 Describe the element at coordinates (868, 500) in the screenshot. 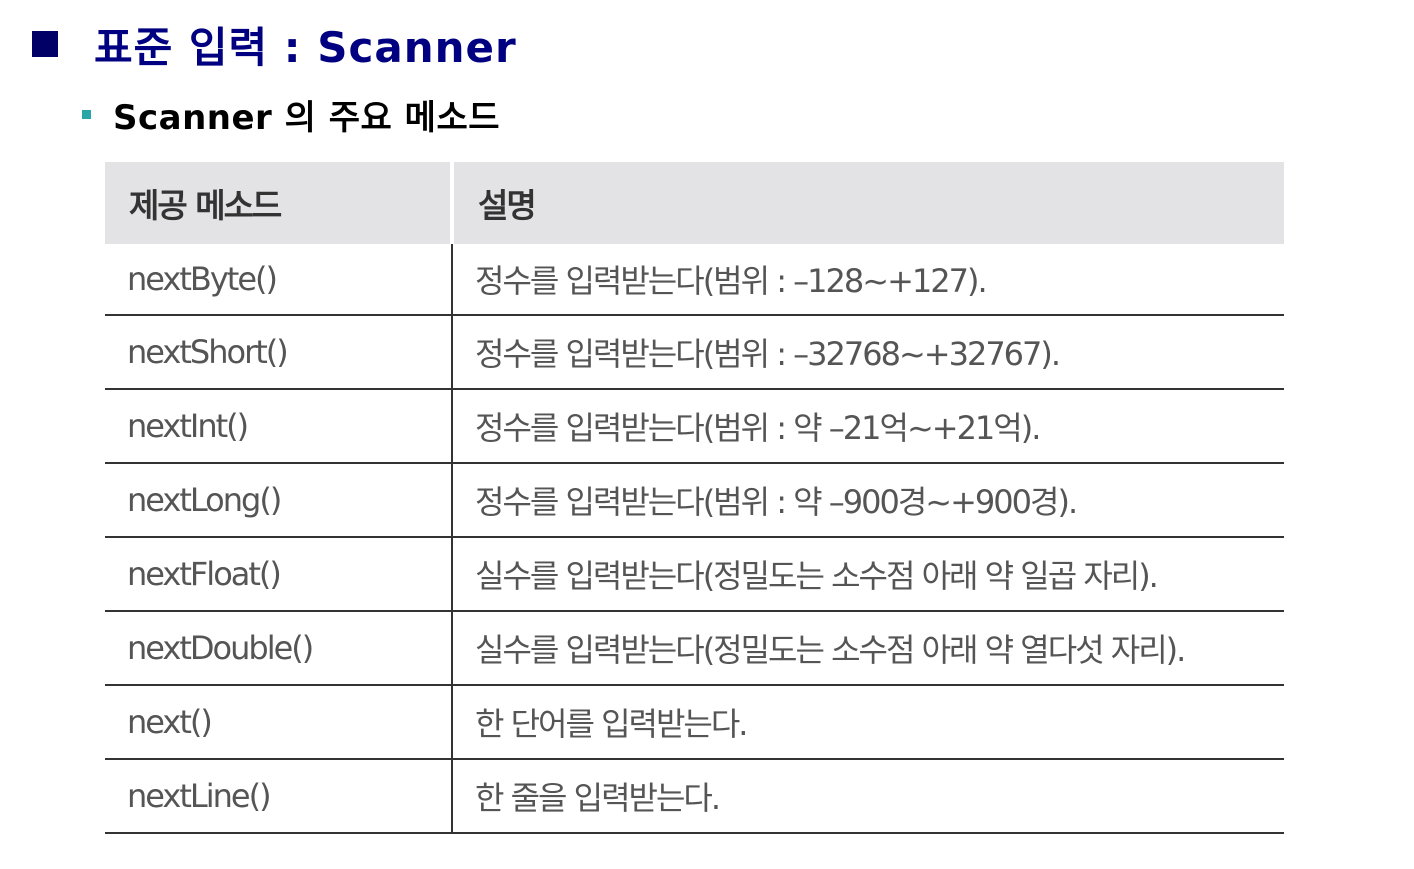

I see `description-cell: 정수를 입력받는다(범위 : 약 –900경~+900경).` at that location.